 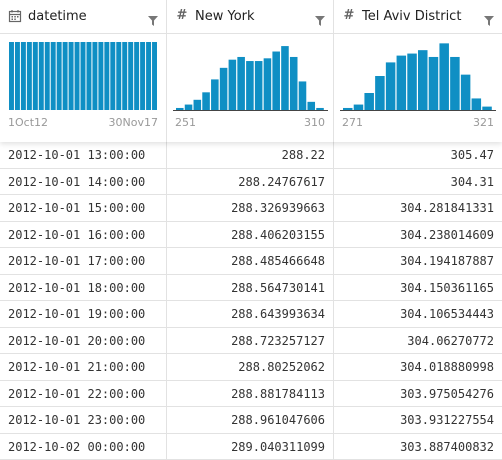 I want to click on new-york-cell: 288.564730141, so click(x=250, y=287).